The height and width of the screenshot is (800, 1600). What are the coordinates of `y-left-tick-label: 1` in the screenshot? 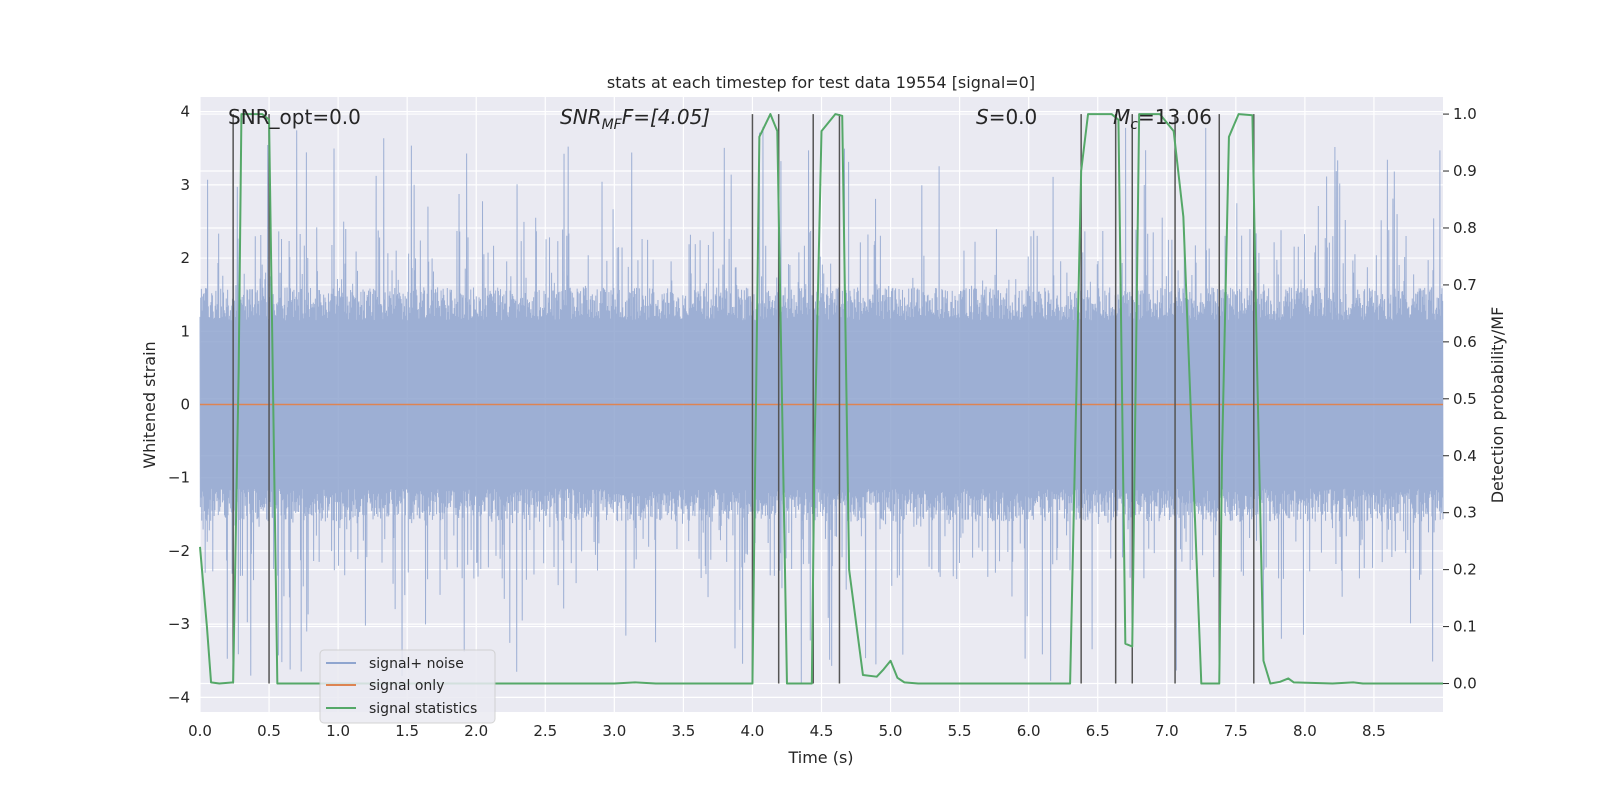 It's located at (185, 331).